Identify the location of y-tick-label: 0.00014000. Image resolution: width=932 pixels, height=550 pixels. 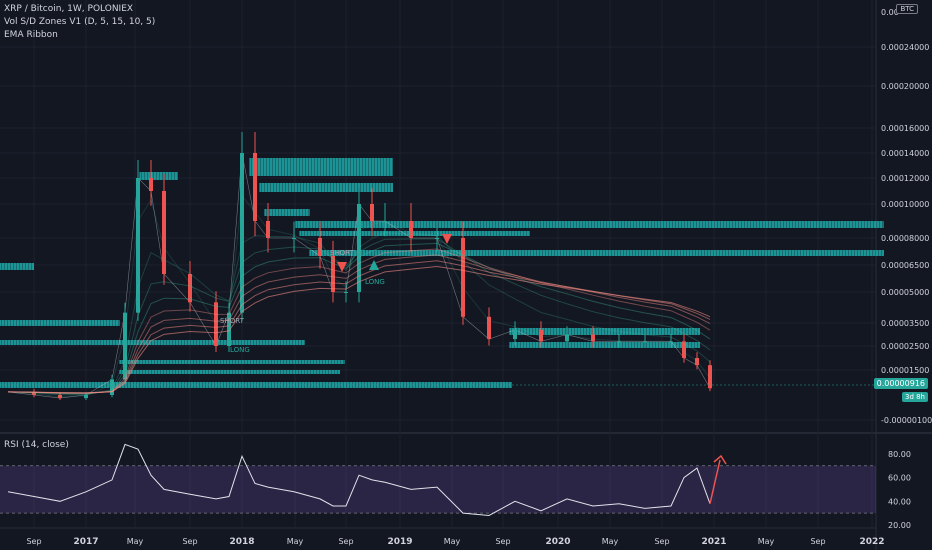
(905, 153).